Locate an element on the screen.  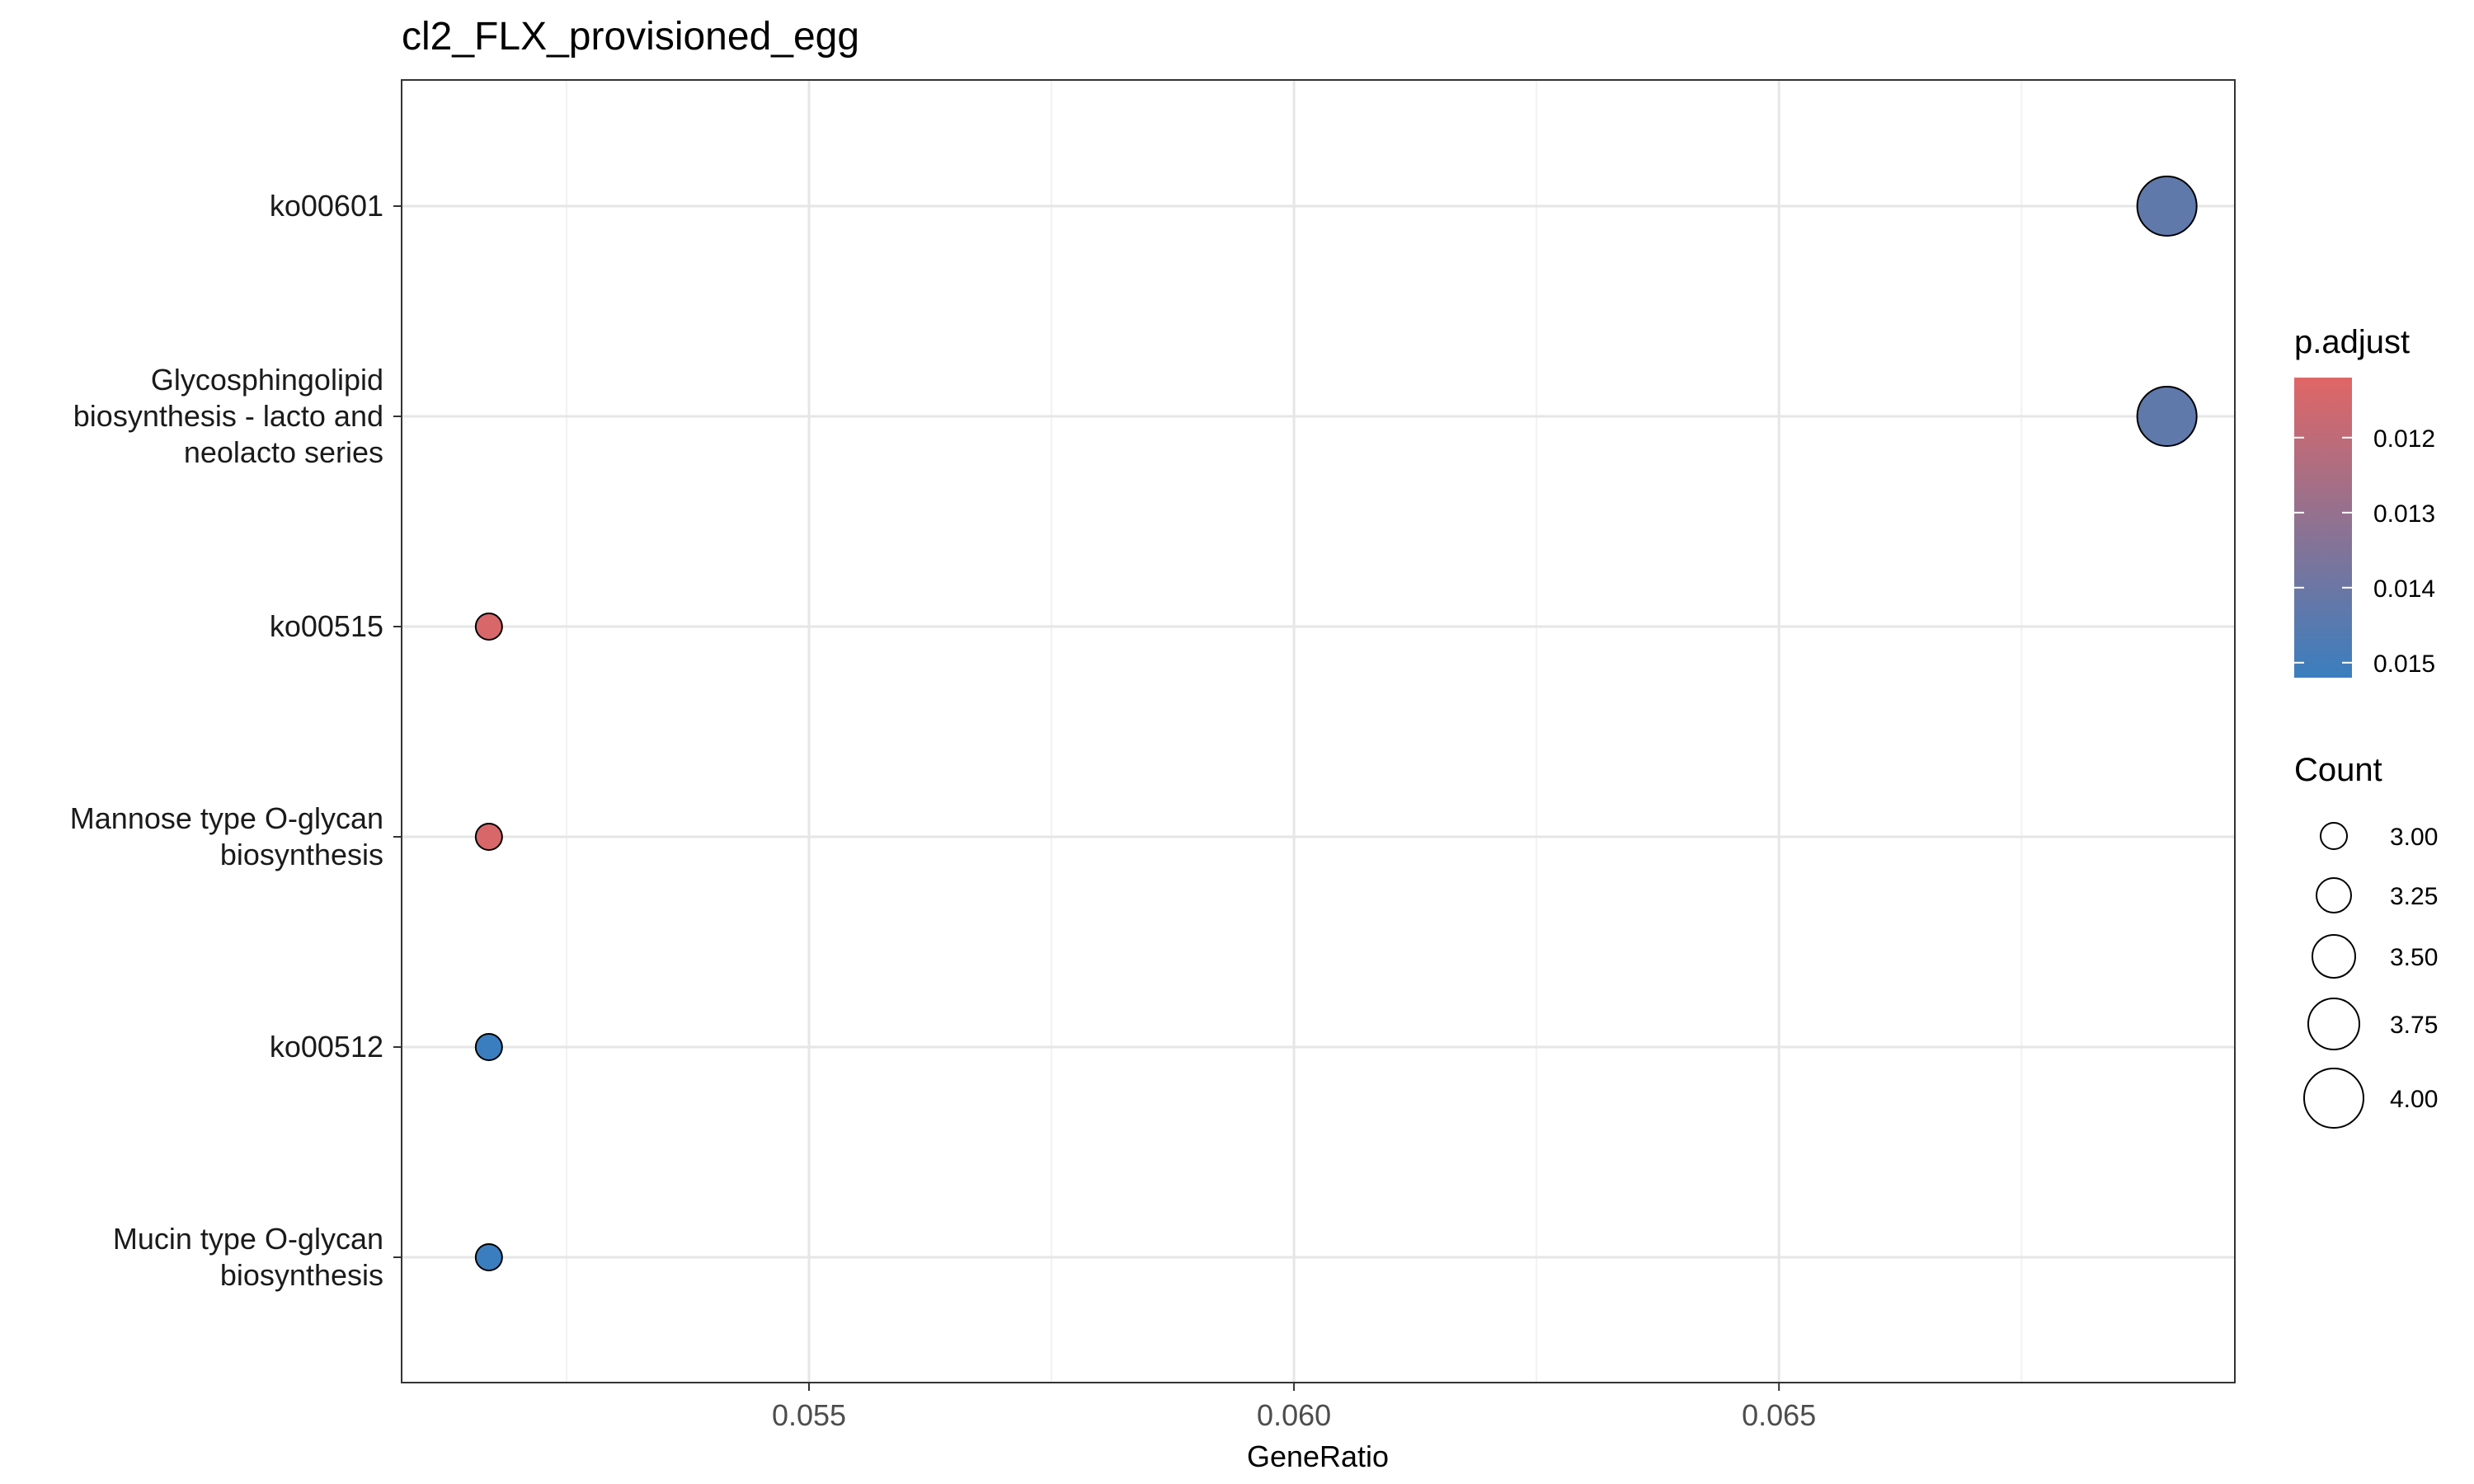
x-tick-label: 0.065 is located at coordinates (1779, 1415).